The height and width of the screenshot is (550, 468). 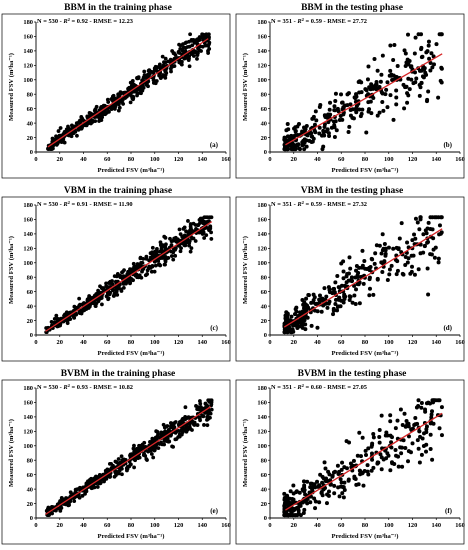 I want to click on x-tick-label: 120, so click(x=179, y=525).